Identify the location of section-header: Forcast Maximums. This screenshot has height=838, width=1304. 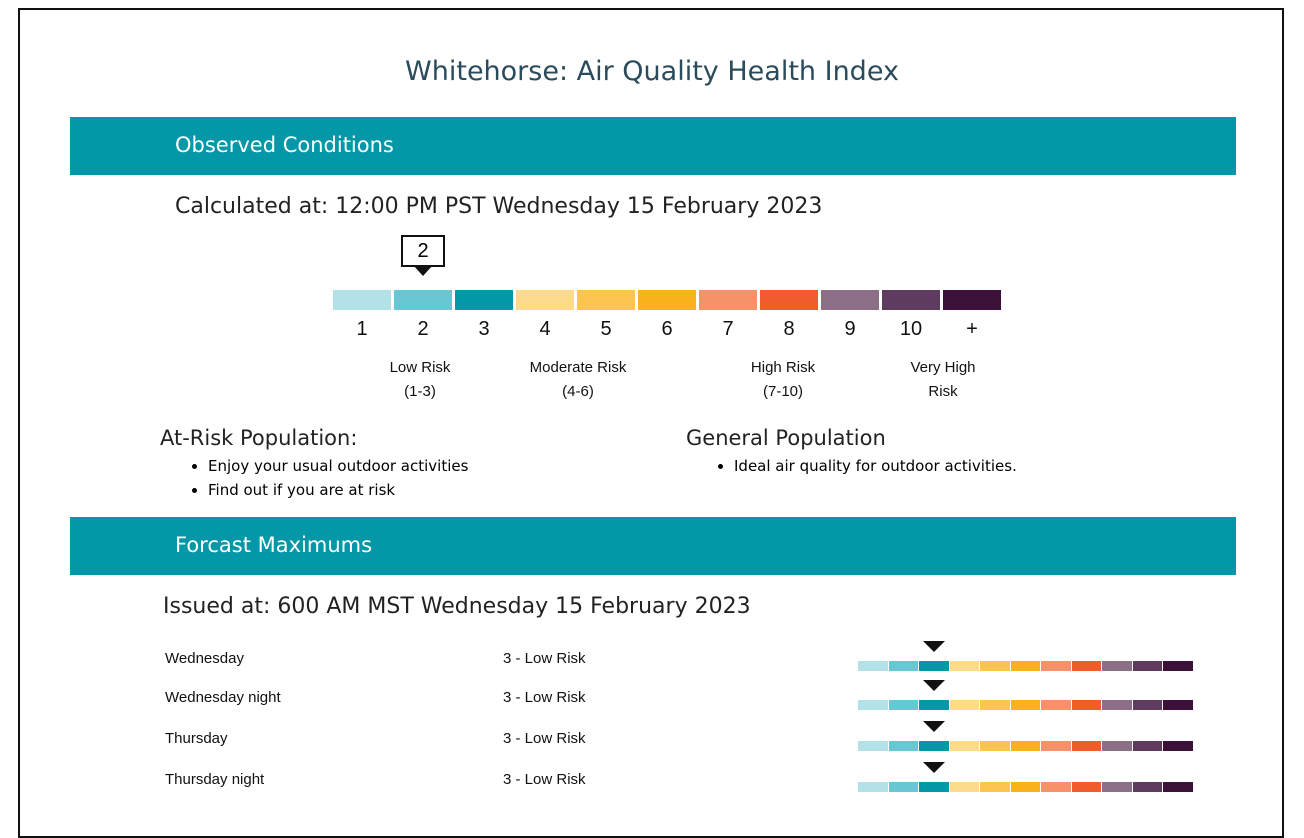
(653, 546).